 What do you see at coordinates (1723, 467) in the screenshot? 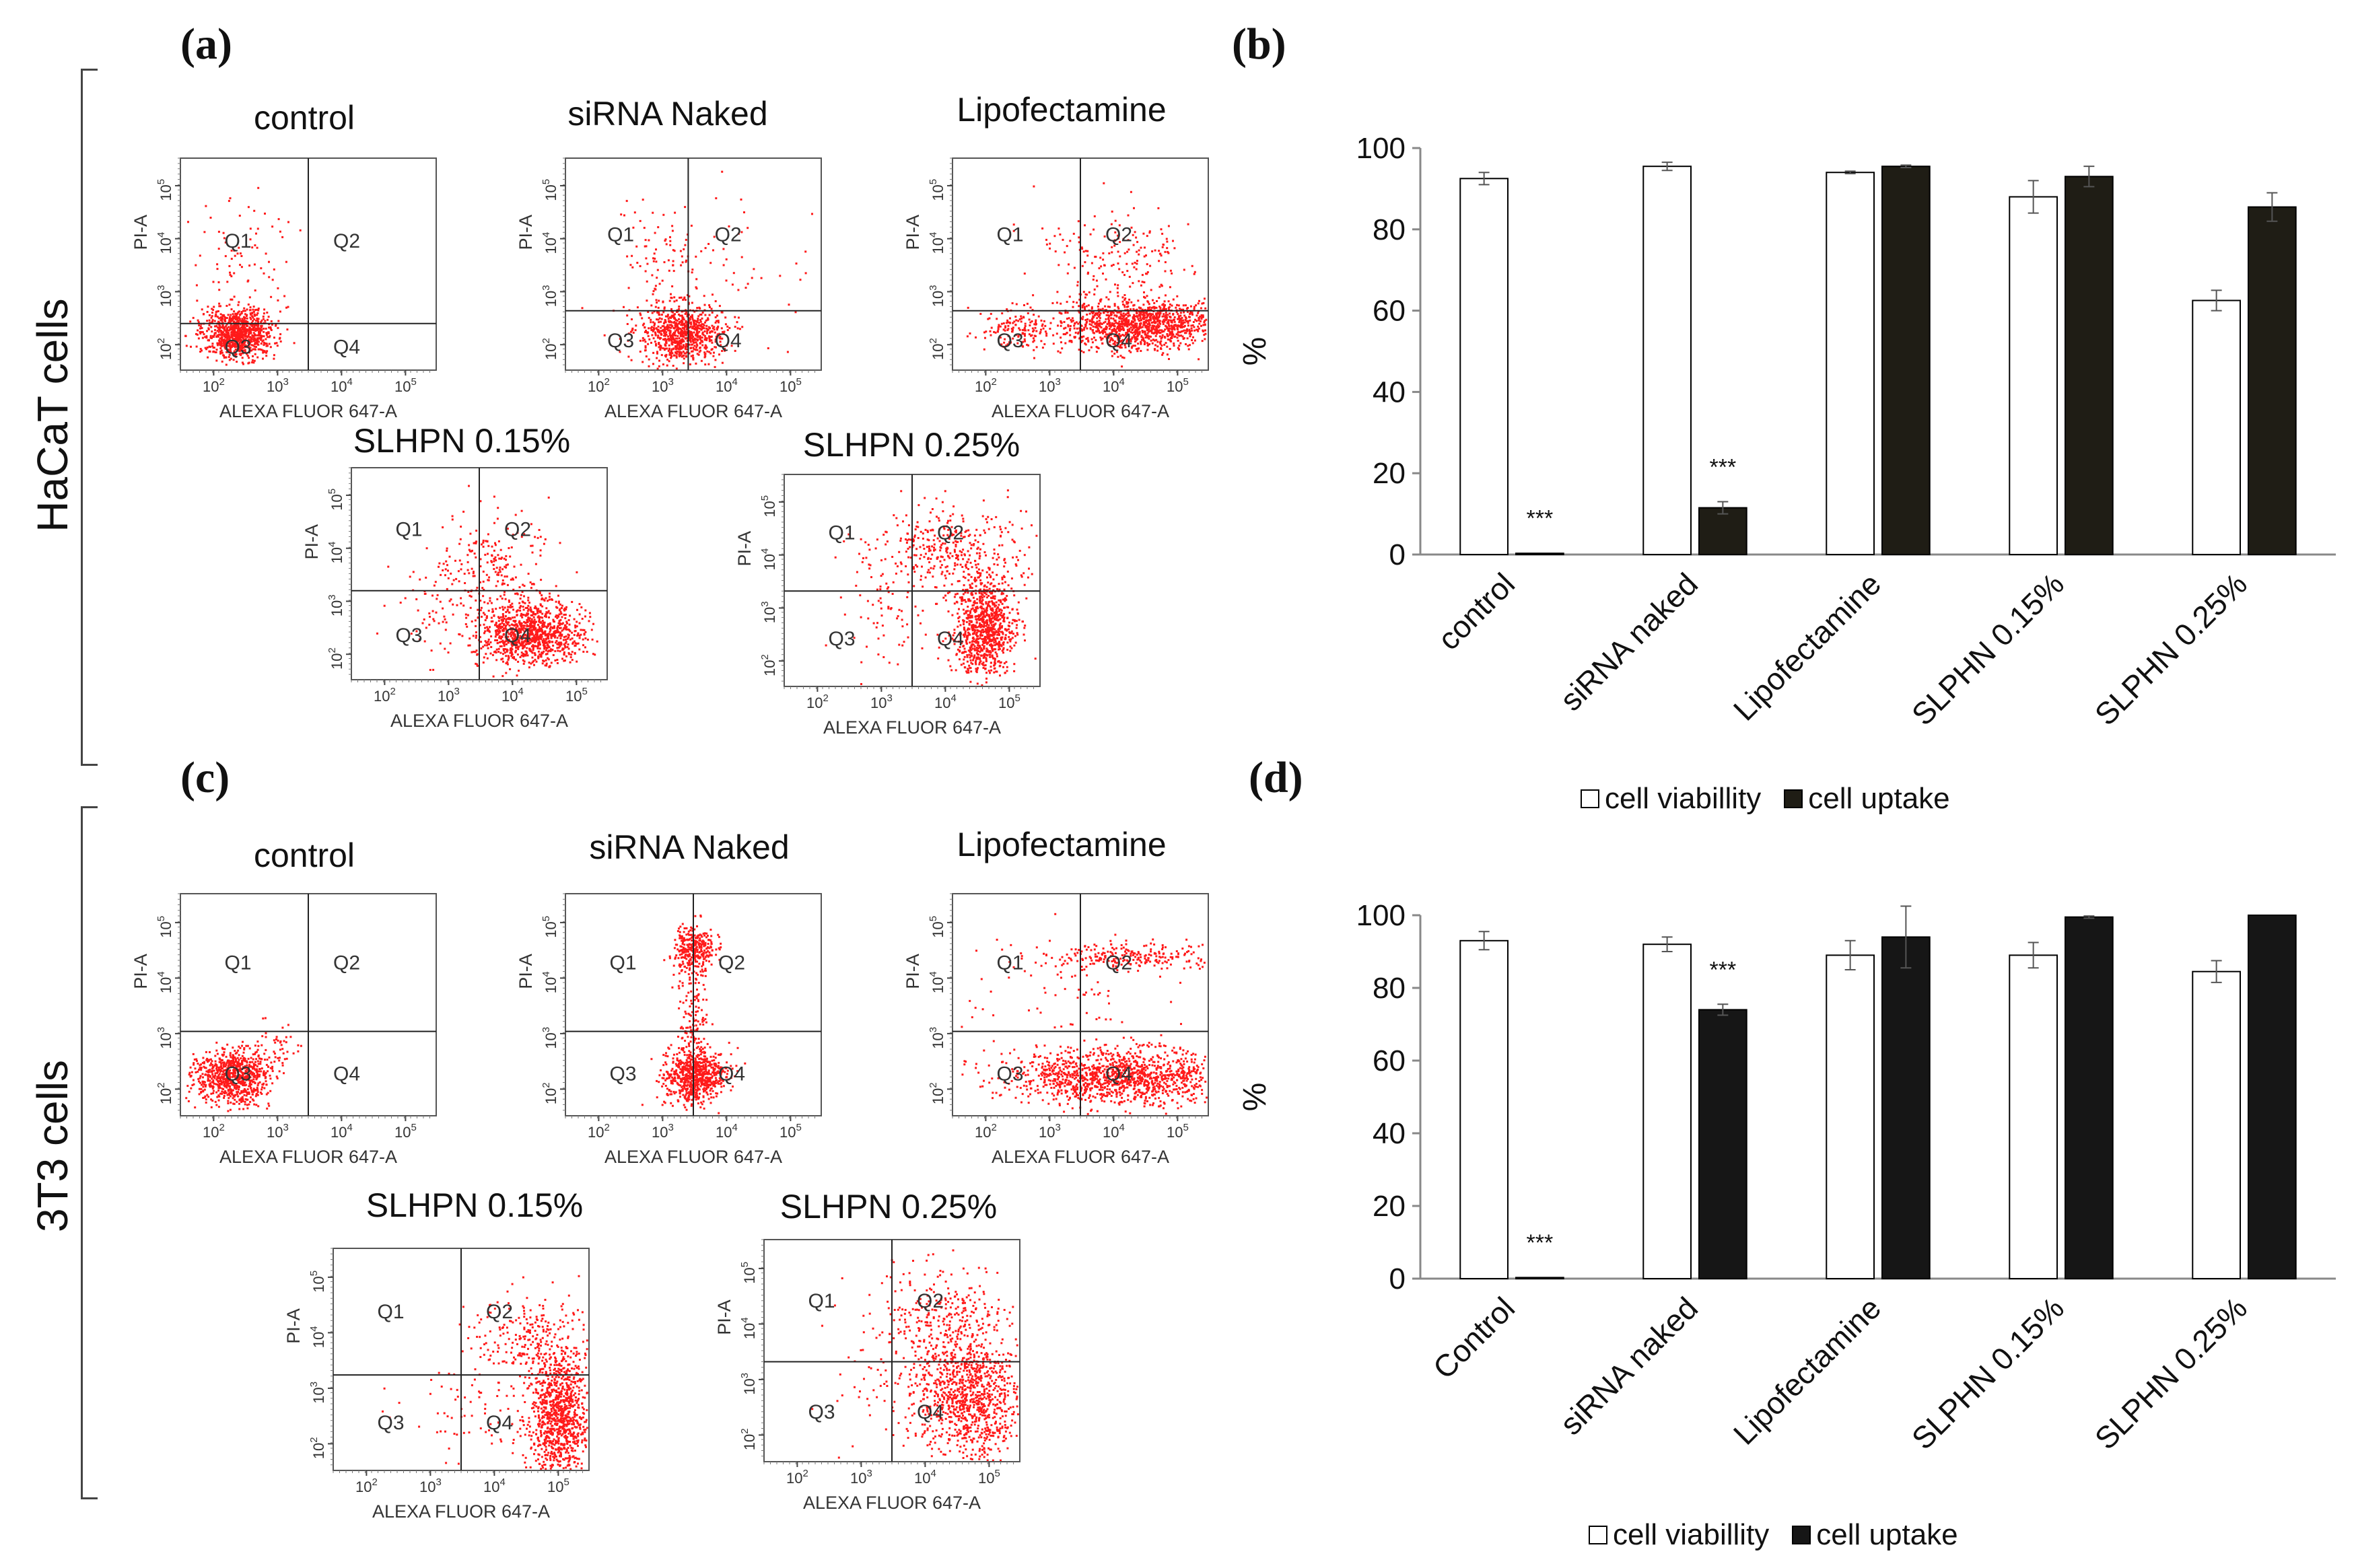
I see `significance-marker-1: ***` at bounding box center [1723, 467].